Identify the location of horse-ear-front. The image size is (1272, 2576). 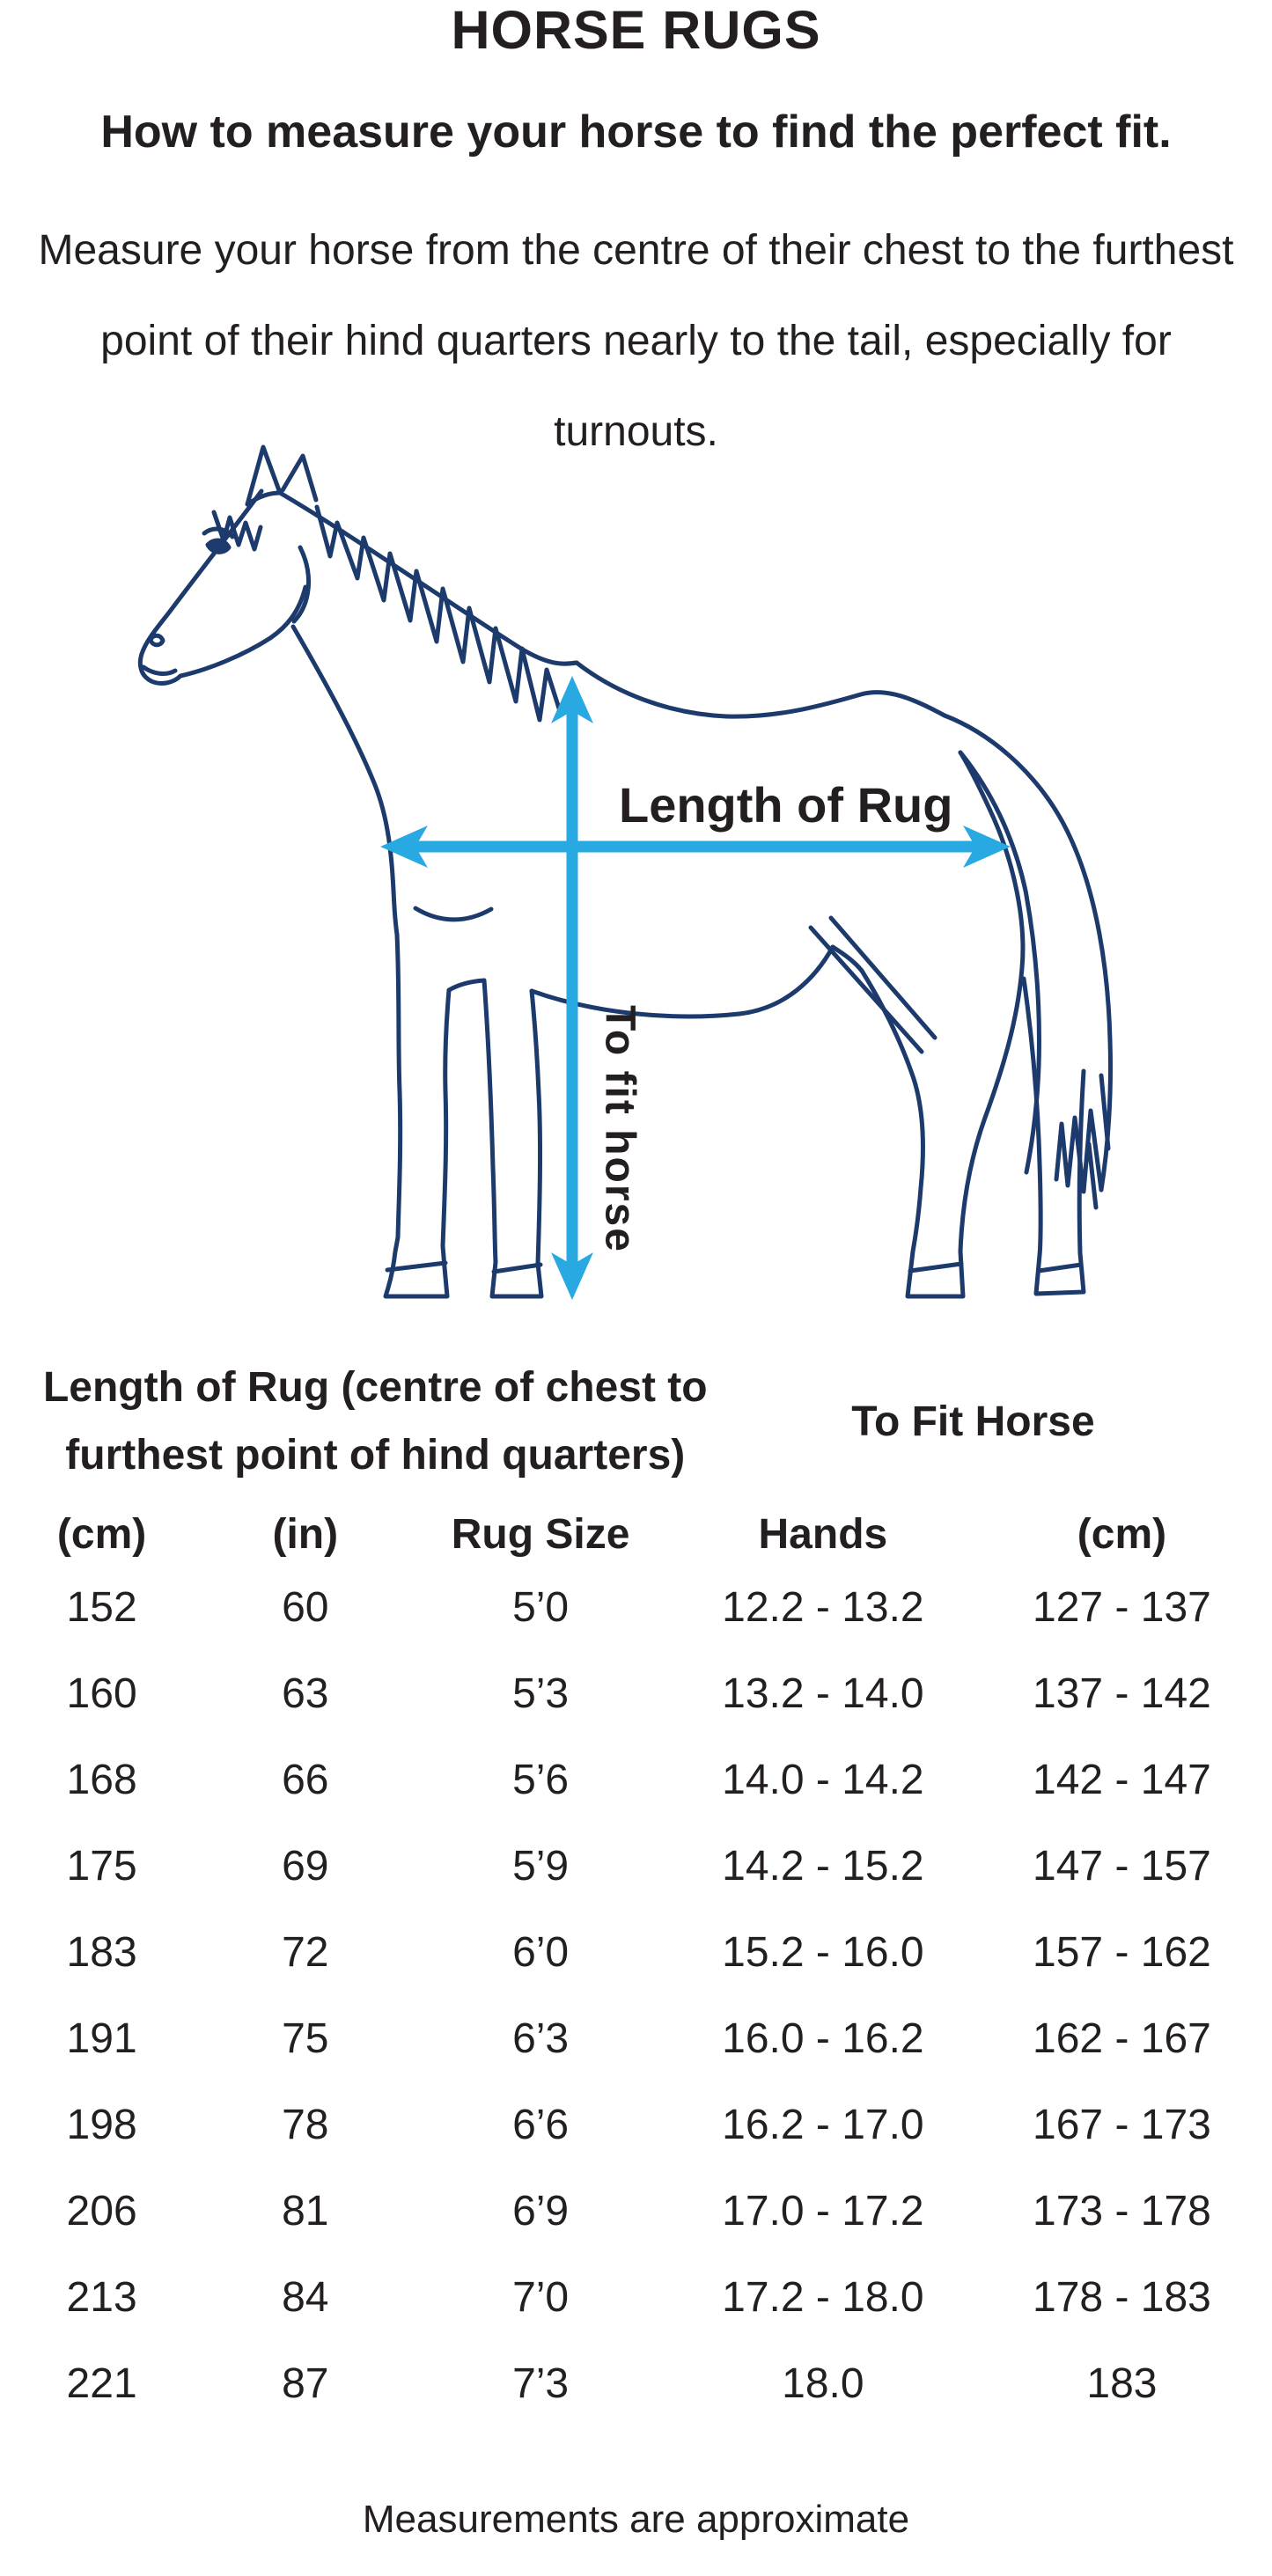
(264, 475).